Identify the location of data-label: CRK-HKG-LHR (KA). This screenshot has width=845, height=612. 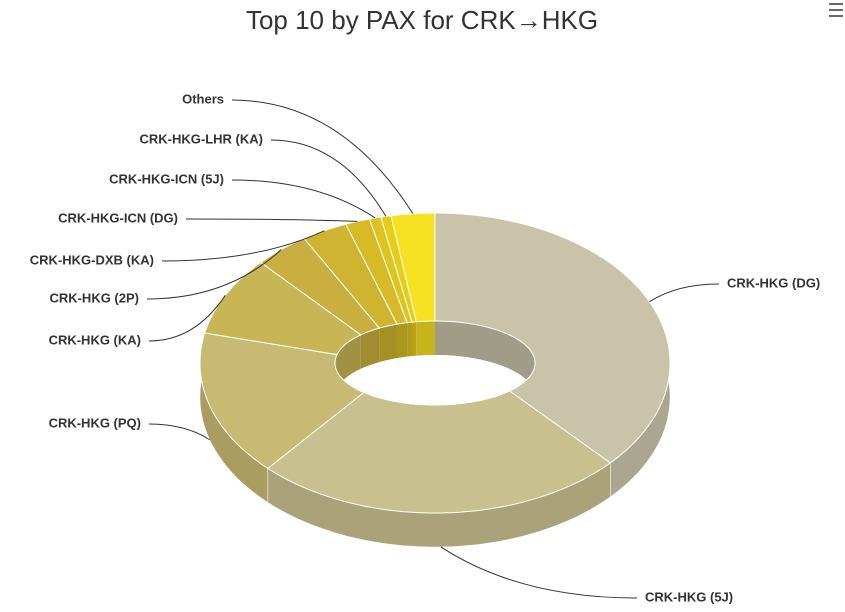
(201, 138).